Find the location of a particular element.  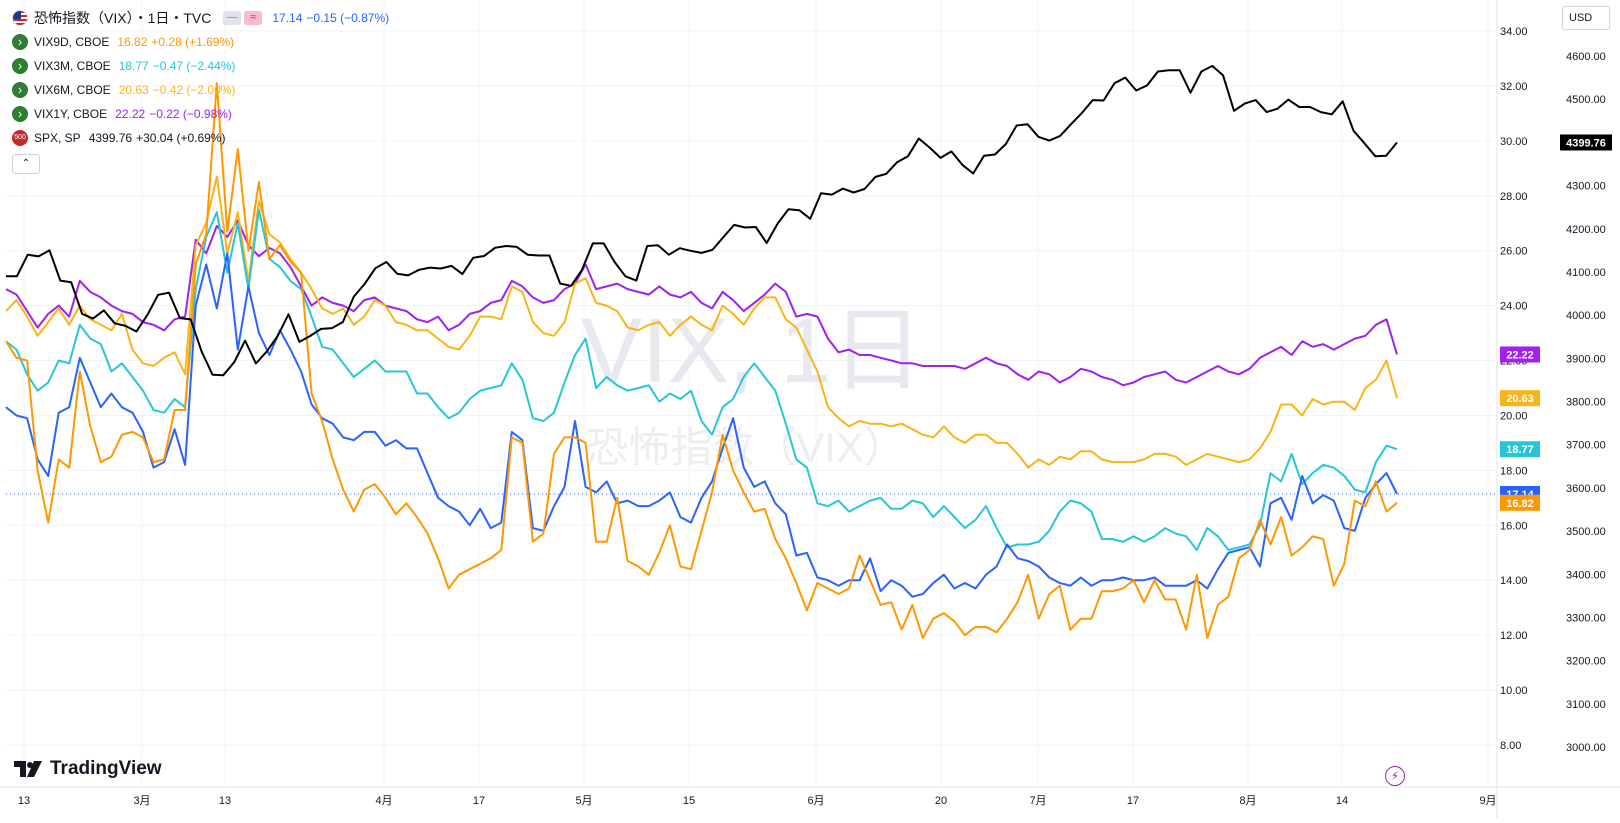

minus-icon: — is located at coordinates (232, 18).